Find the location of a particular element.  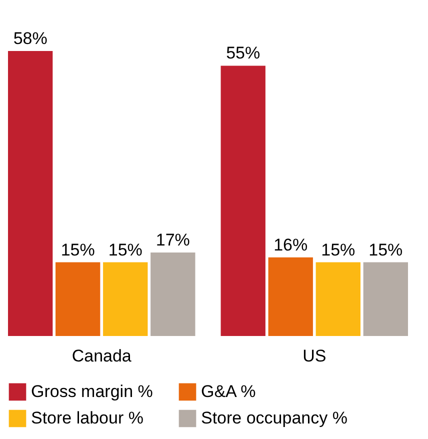

data-label: 58% is located at coordinates (30, 38).